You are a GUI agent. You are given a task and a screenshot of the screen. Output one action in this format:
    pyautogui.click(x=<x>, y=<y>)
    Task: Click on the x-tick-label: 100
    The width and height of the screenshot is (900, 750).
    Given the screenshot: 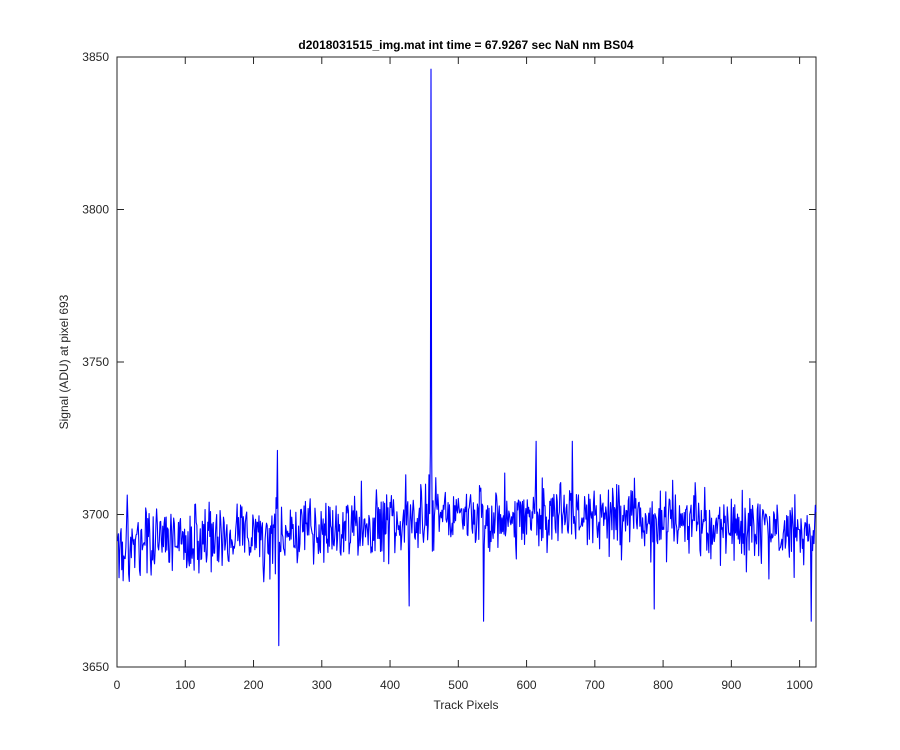 What is the action you would take?
    pyautogui.click(x=185, y=685)
    